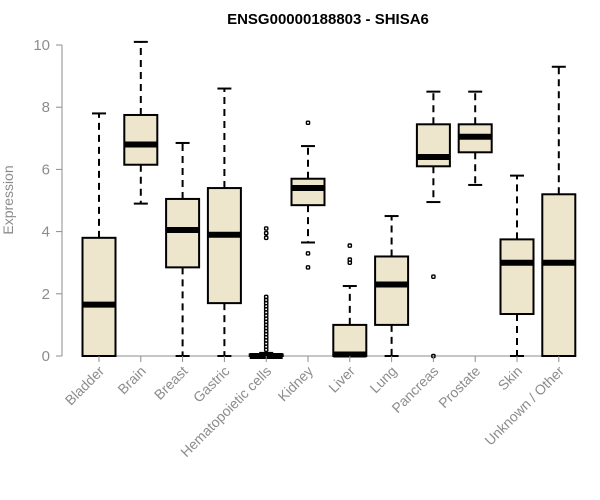 This screenshot has width=600, height=500. Describe the element at coordinates (433, 224) in the screenshot. I see `box-pancreas` at that location.